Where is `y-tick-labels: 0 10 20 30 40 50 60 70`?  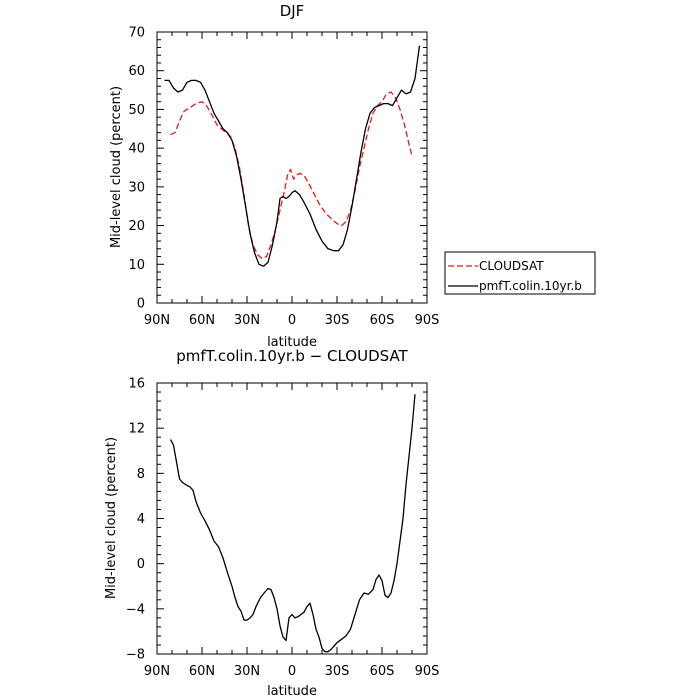
y-tick-labels: 0 10 20 30 40 50 60 70 is located at coordinates (136, 169).